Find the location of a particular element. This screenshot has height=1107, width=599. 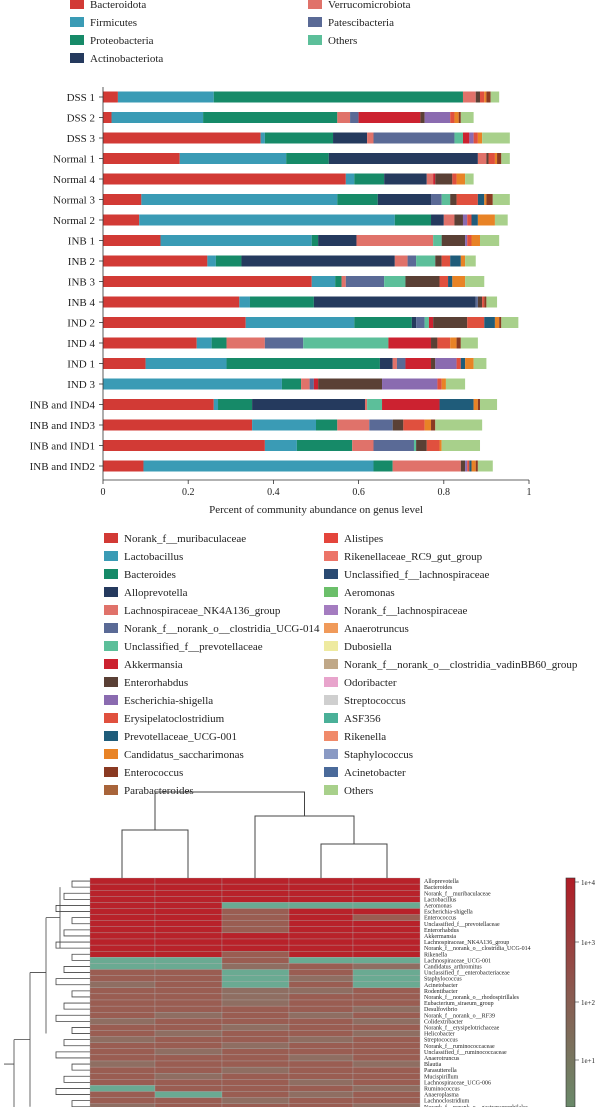

heatmap-row-label: Unclassified_f__prevotellaceae is located at coordinates (462, 924).